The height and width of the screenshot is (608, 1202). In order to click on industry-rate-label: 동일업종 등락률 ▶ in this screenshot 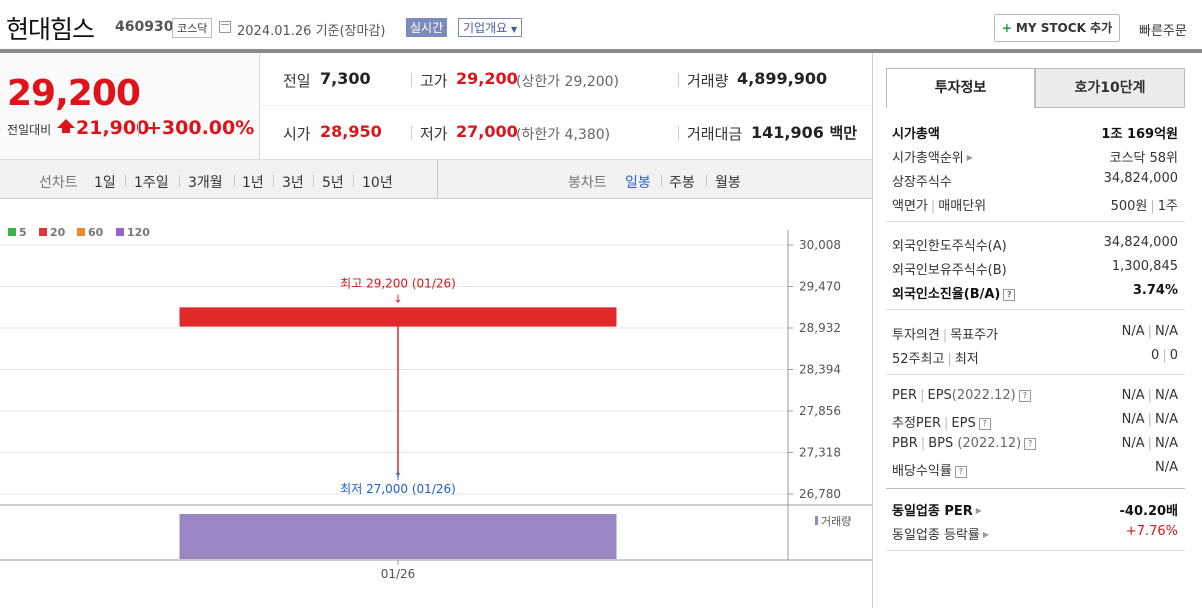, I will do `click(940, 533)`.